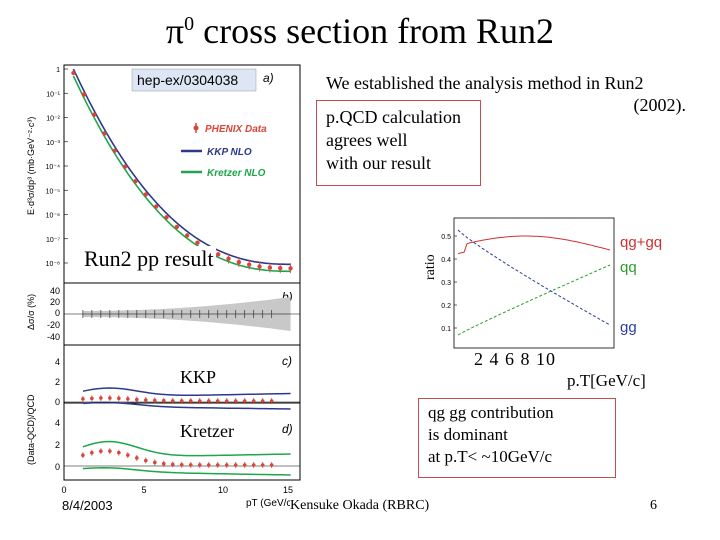 The image size is (720, 540). I want to click on y-axis-label-b: Δσ/σ (%), so click(31, 312).